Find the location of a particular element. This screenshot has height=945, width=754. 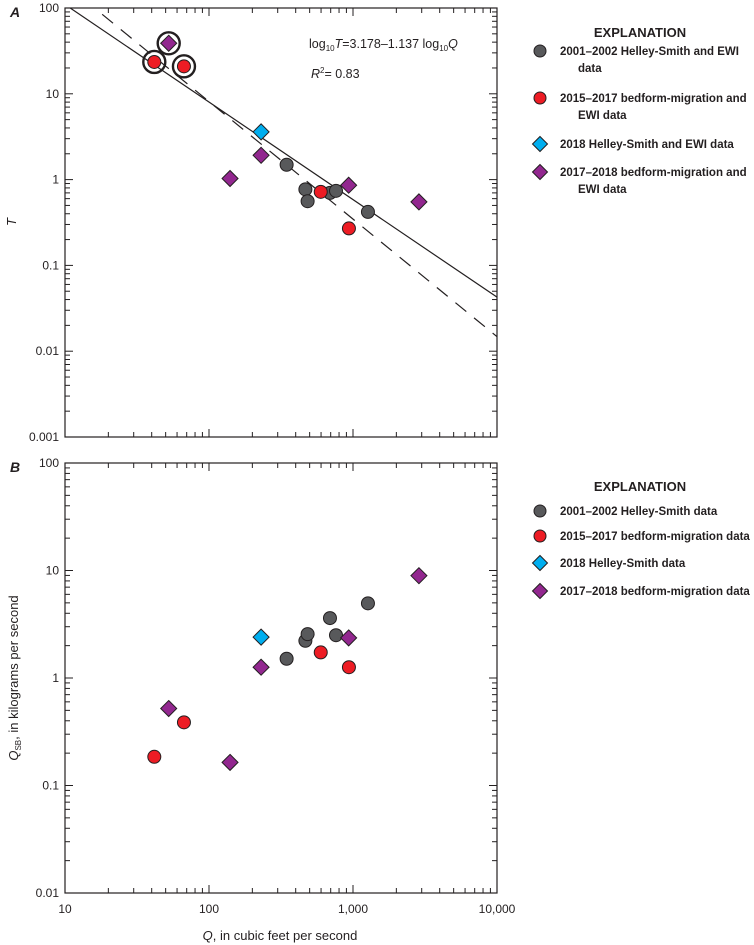

regression-equation: log10T=3.178–1.137 log10Q is located at coordinates (383, 45).